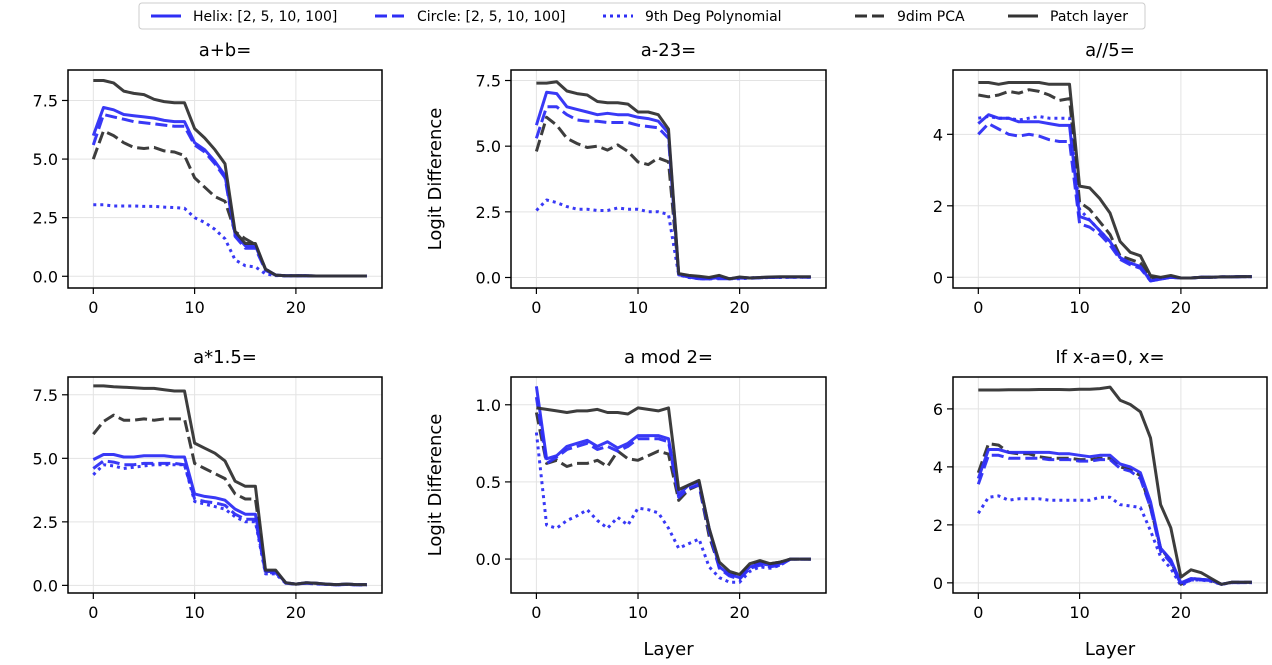  I want to click on legend-frame, so click(642, 16).